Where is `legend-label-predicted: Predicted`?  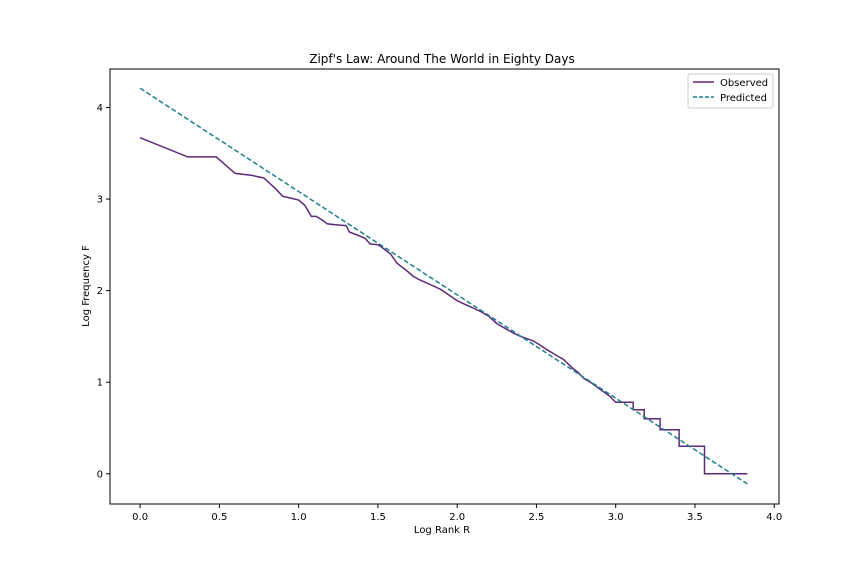
legend-label-predicted: Predicted is located at coordinates (743, 98).